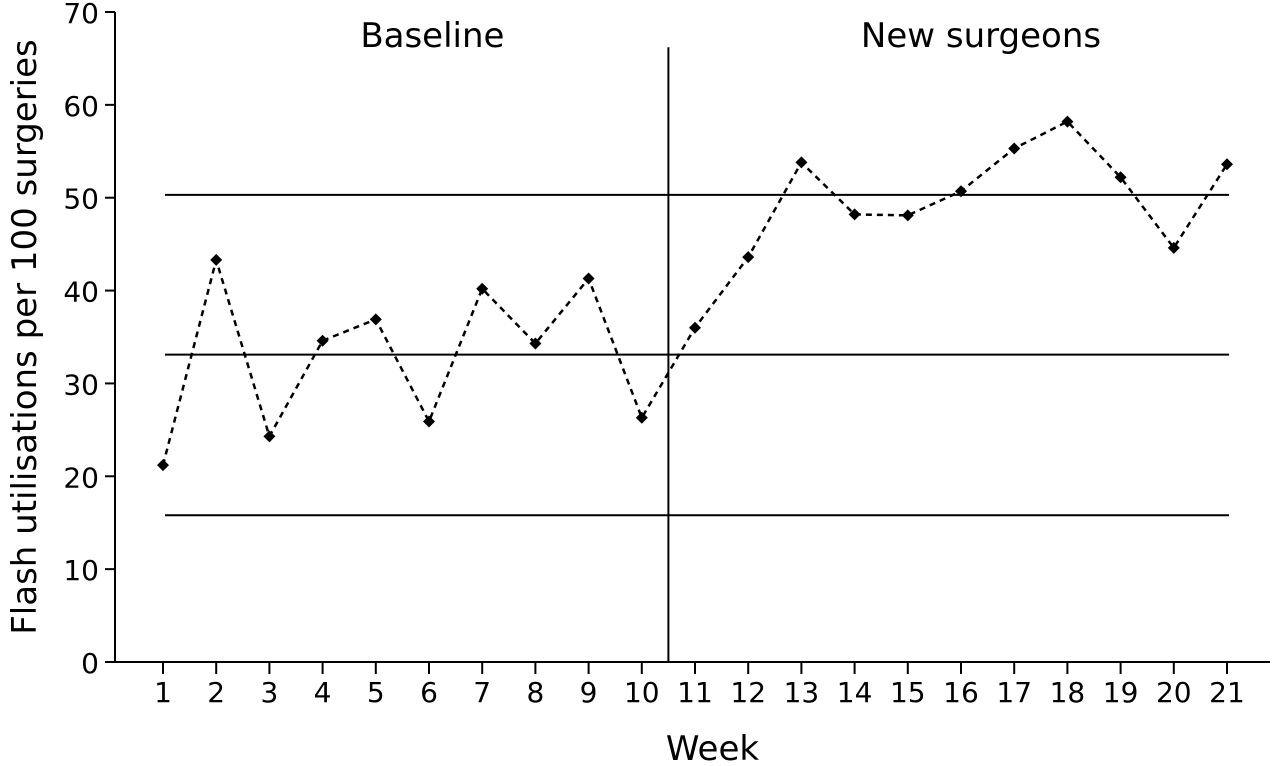 The image size is (1280, 766). I want to click on x-tick-label: 20, so click(1174, 692).